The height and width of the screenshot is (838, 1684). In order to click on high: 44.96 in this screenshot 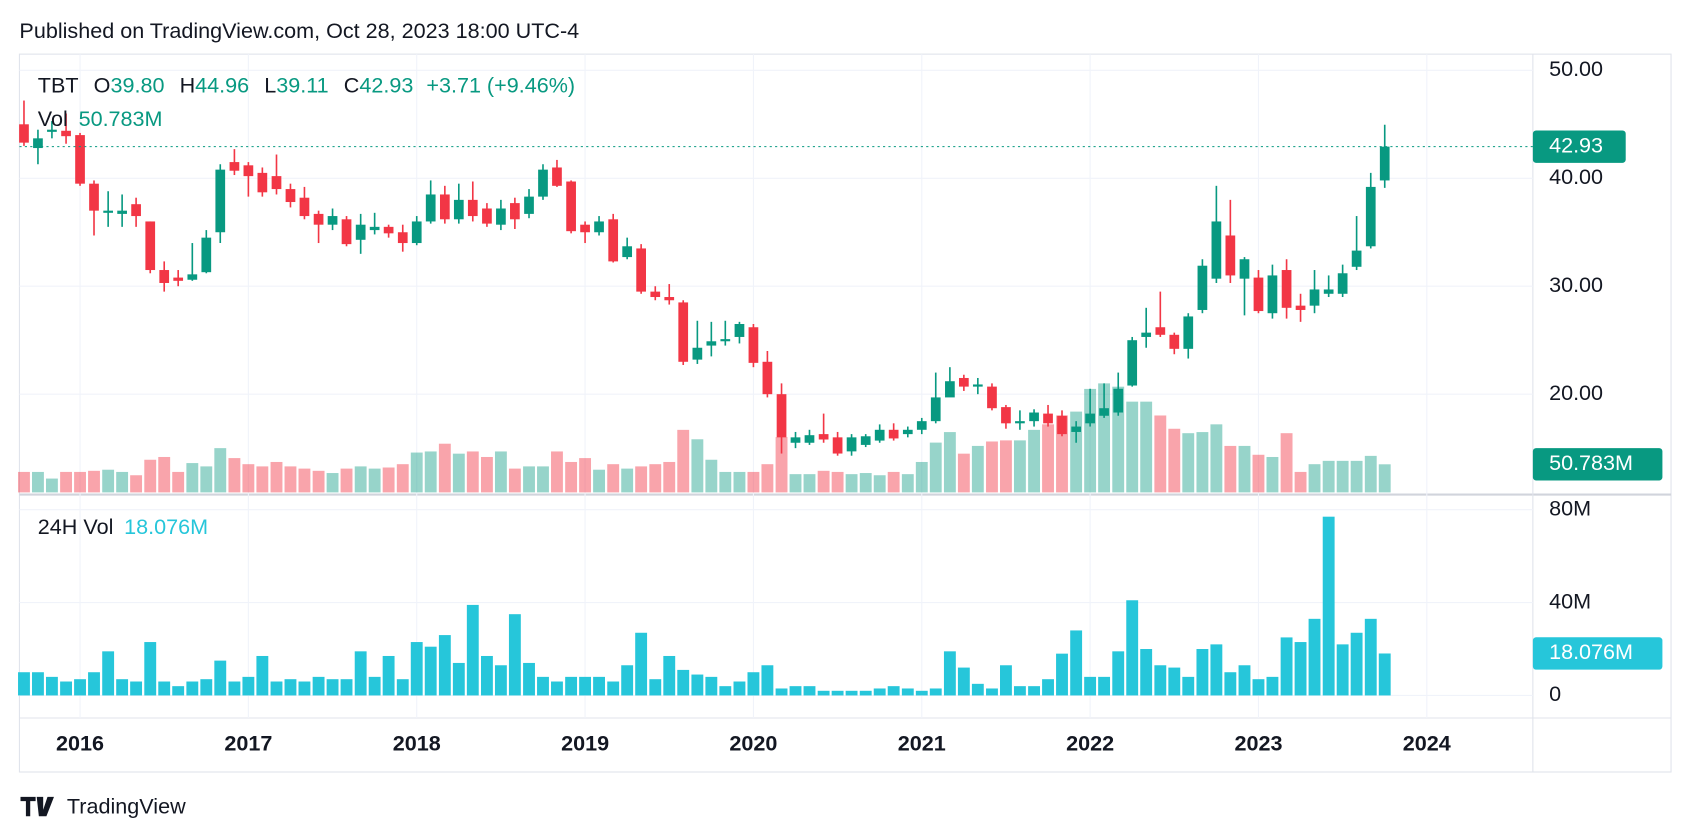, I will do `click(222, 84)`.